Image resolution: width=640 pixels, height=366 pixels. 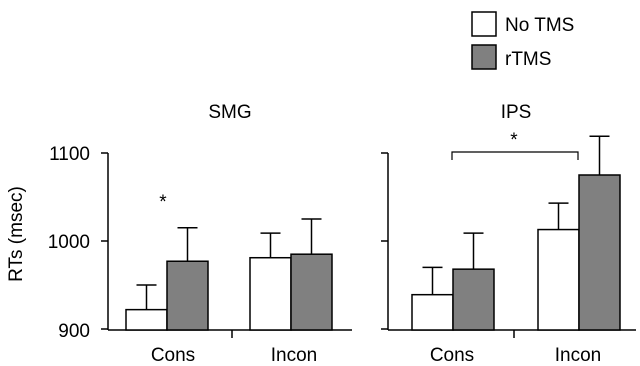 What do you see at coordinates (452, 355) in the screenshot?
I see `category-label-ips-cons: Cons` at bounding box center [452, 355].